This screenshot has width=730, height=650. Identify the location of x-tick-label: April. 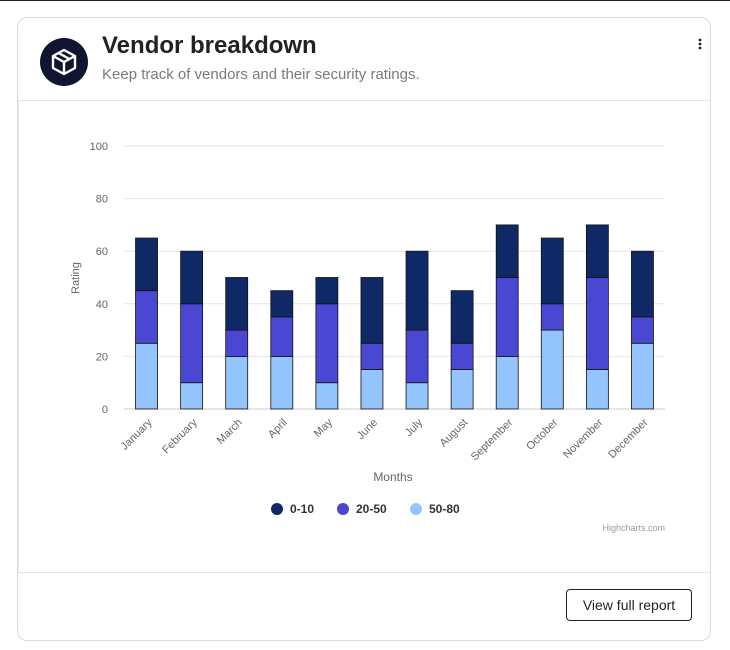
(278, 429).